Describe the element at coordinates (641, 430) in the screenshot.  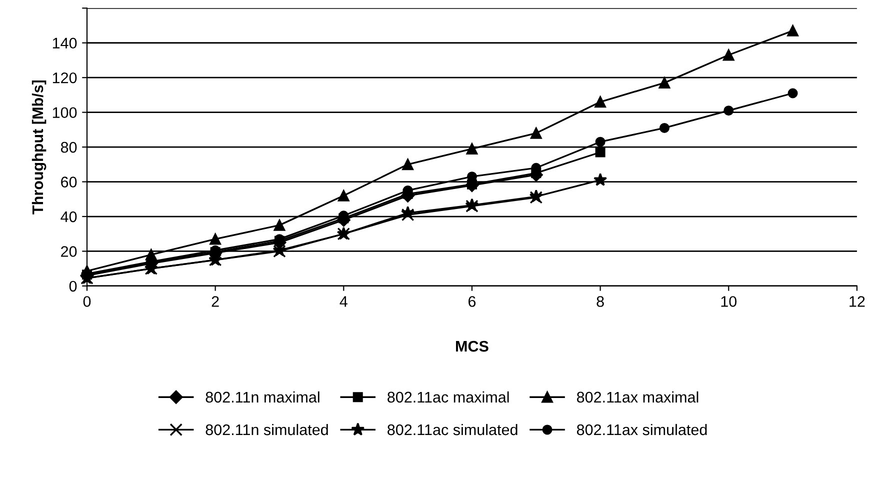
I see `legend-label: 802.11ax simulated` at that location.